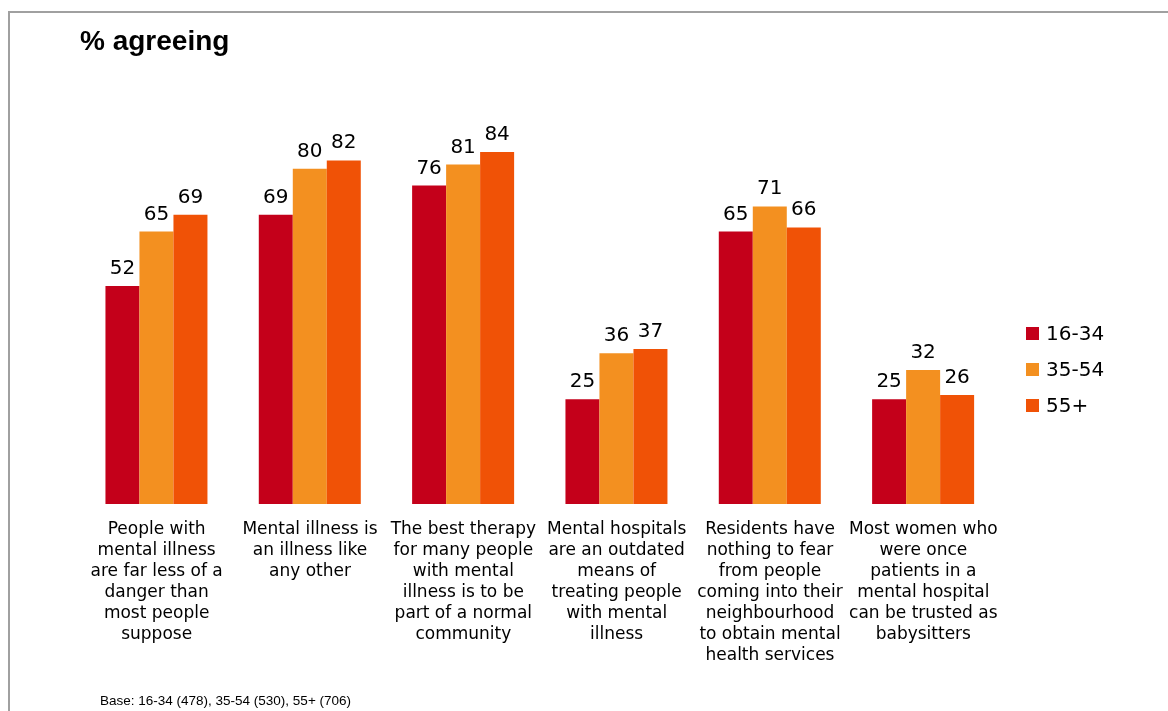  Describe the element at coordinates (770, 591) in the screenshot. I see `x-tick-label: Residents have nothing to fear from people coming into their neighbourhood to obtain mental health services` at that location.